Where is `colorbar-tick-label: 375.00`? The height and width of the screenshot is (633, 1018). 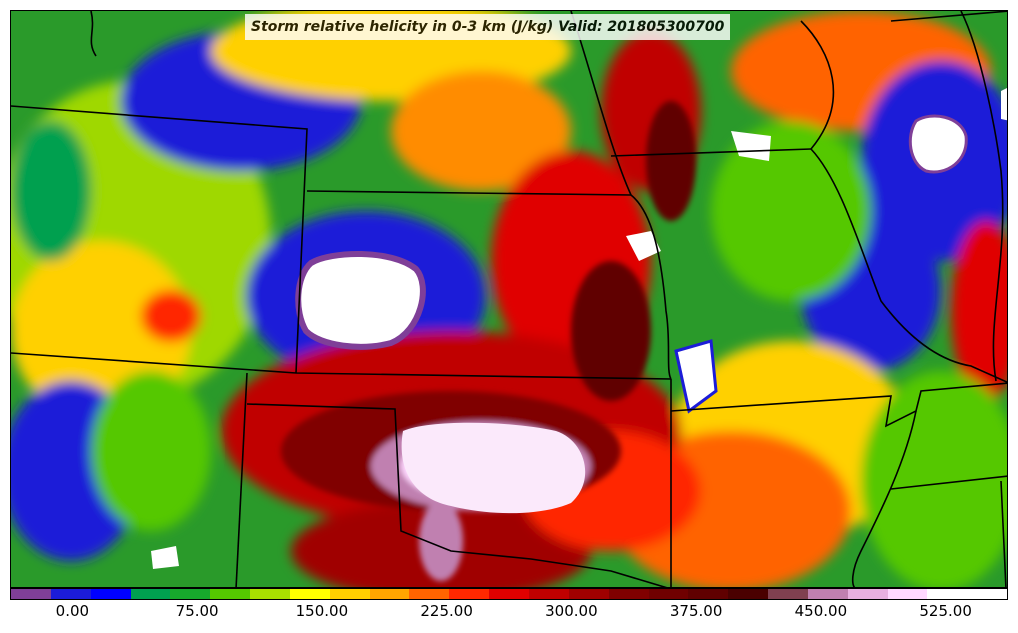 colorbar-tick-label: 375.00 is located at coordinates (696, 611).